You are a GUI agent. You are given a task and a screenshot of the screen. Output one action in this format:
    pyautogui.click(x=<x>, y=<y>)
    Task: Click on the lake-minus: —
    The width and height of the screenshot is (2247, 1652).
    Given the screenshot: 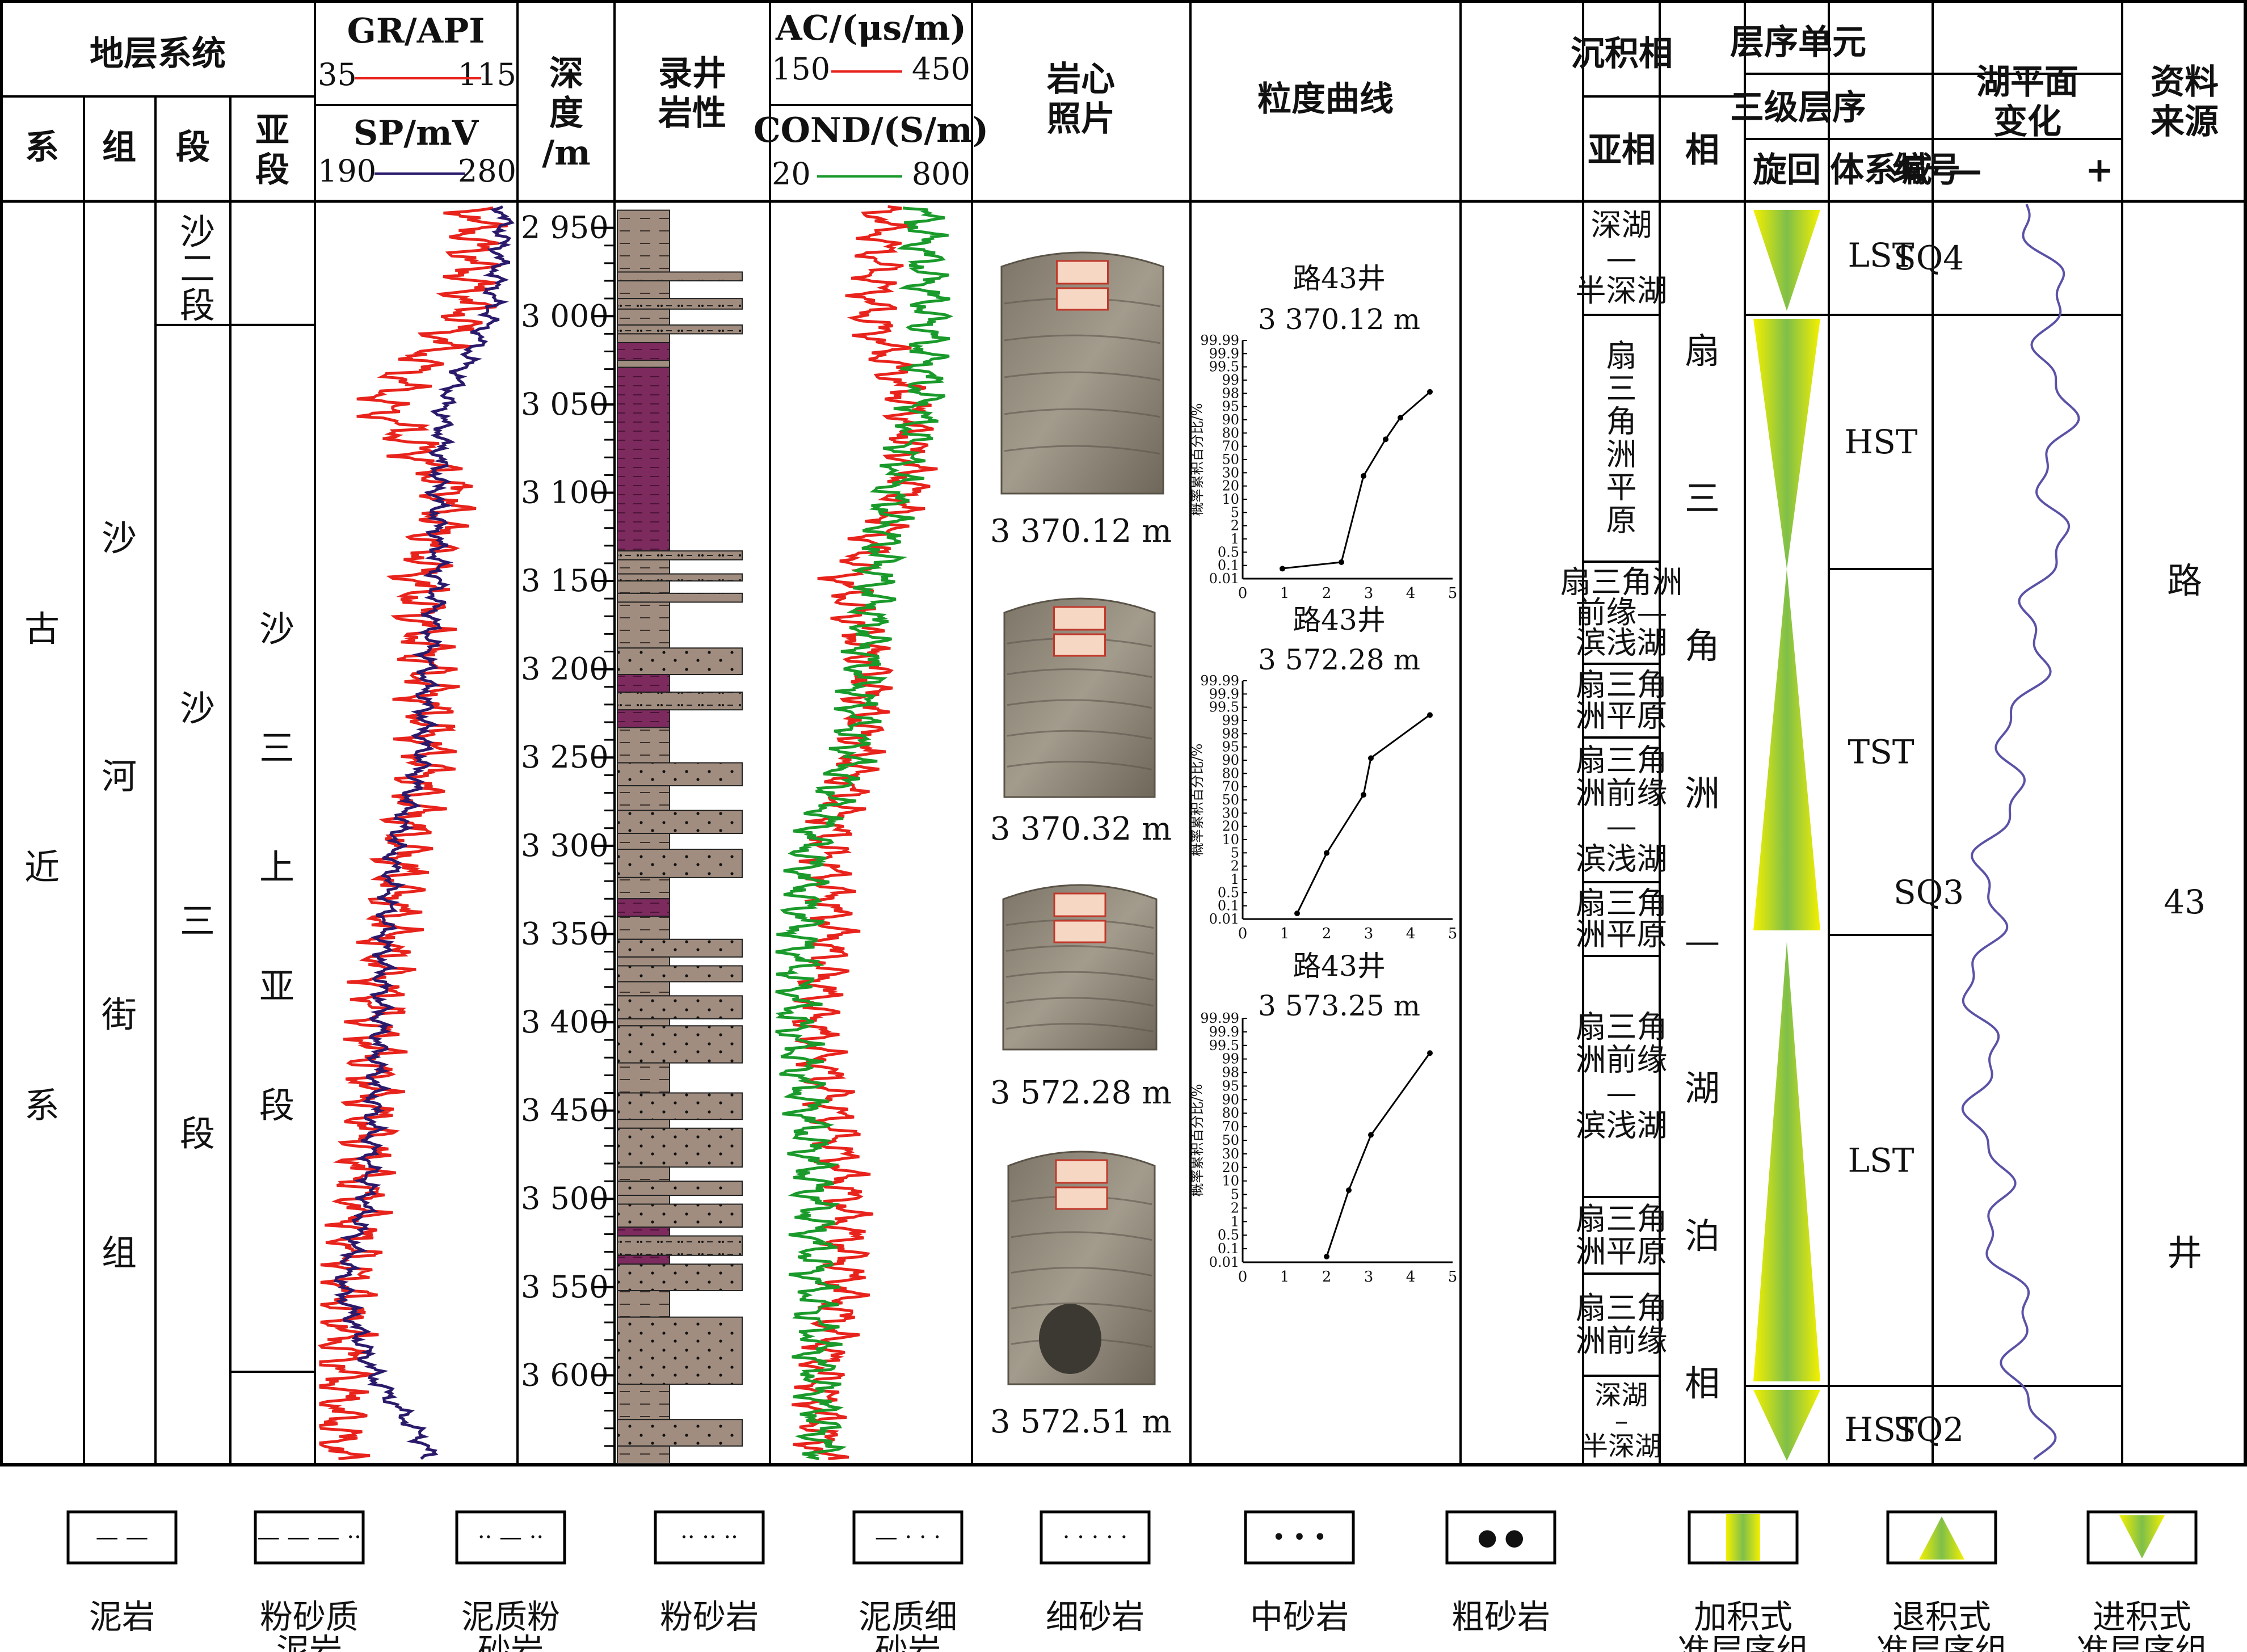 What is the action you would take?
    pyautogui.click(x=1965, y=170)
    